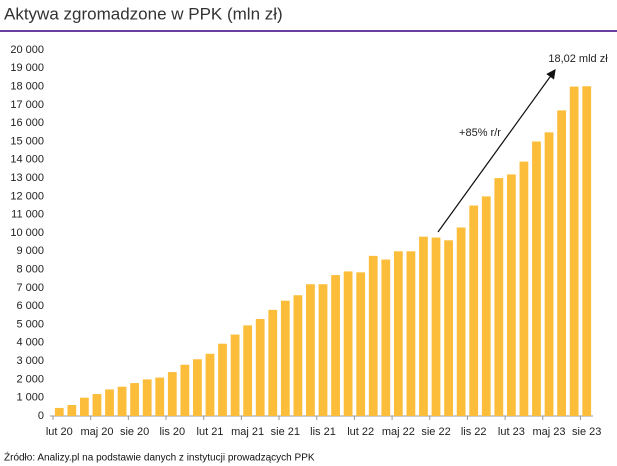  I want to click on x-tick-label: maj 20, so click(96, 432).